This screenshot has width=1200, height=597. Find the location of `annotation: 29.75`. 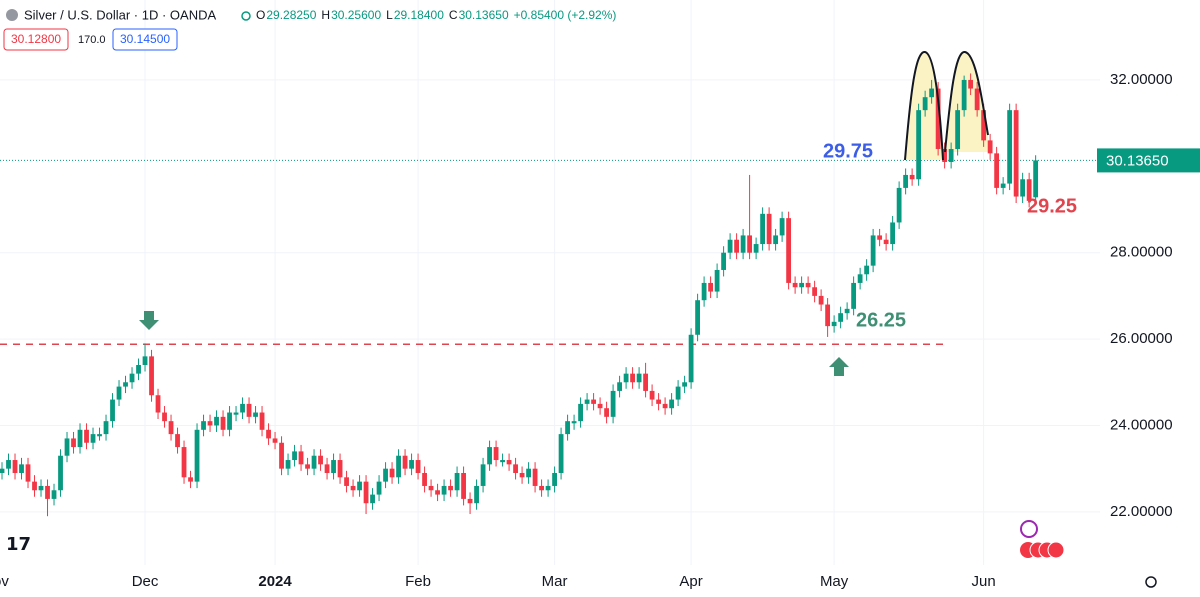

annotation: 29.75 is located at coordinates (848, 151).